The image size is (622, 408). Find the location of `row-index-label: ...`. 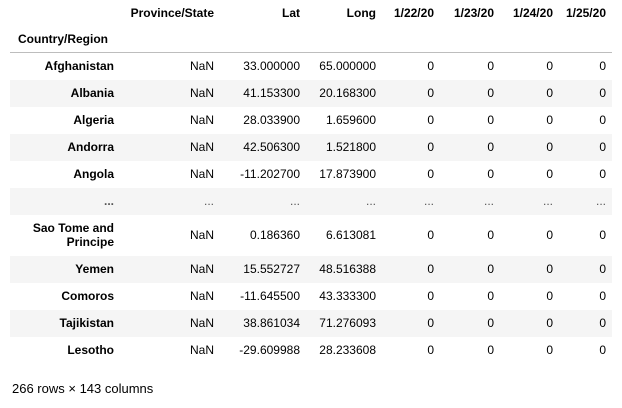

row-index-label: ... is located at coordinates (108, 201).